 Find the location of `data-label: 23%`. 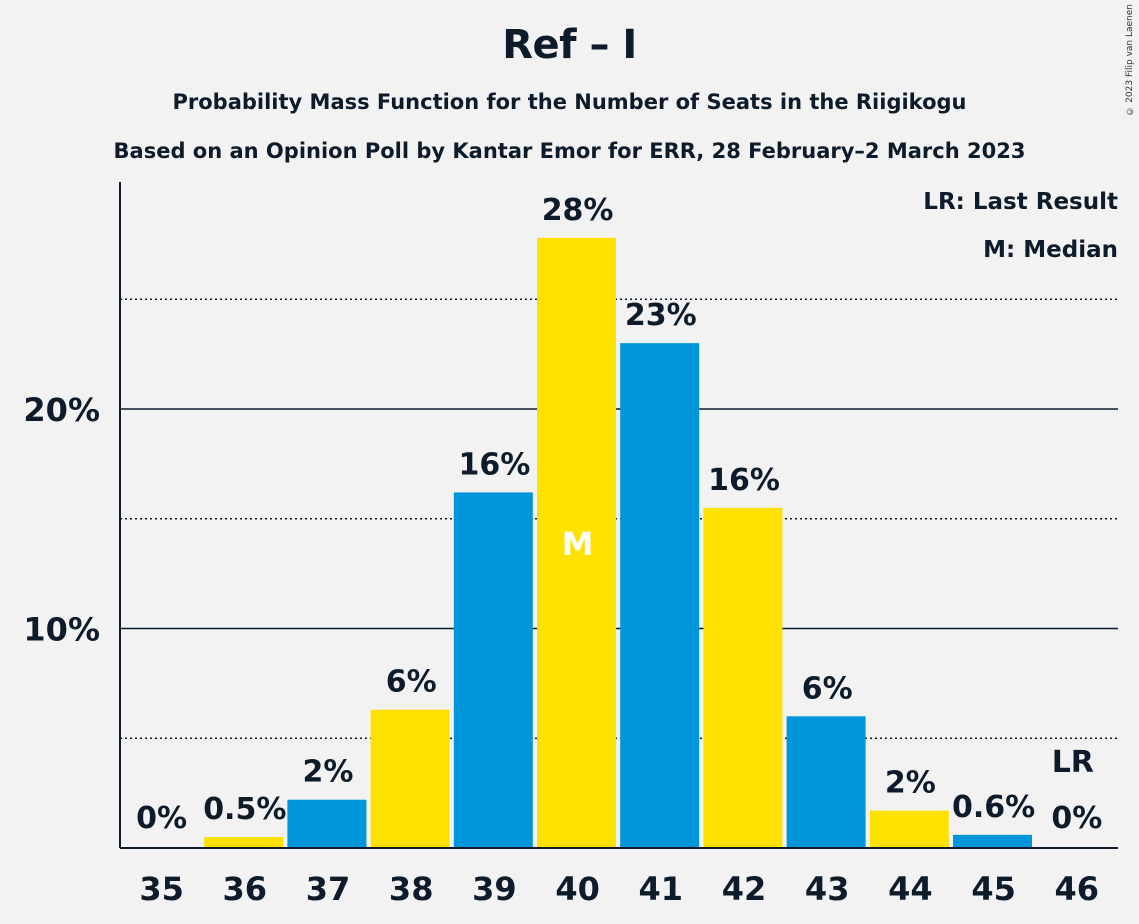

data-label: 23% is located at coordinates (661, 315).